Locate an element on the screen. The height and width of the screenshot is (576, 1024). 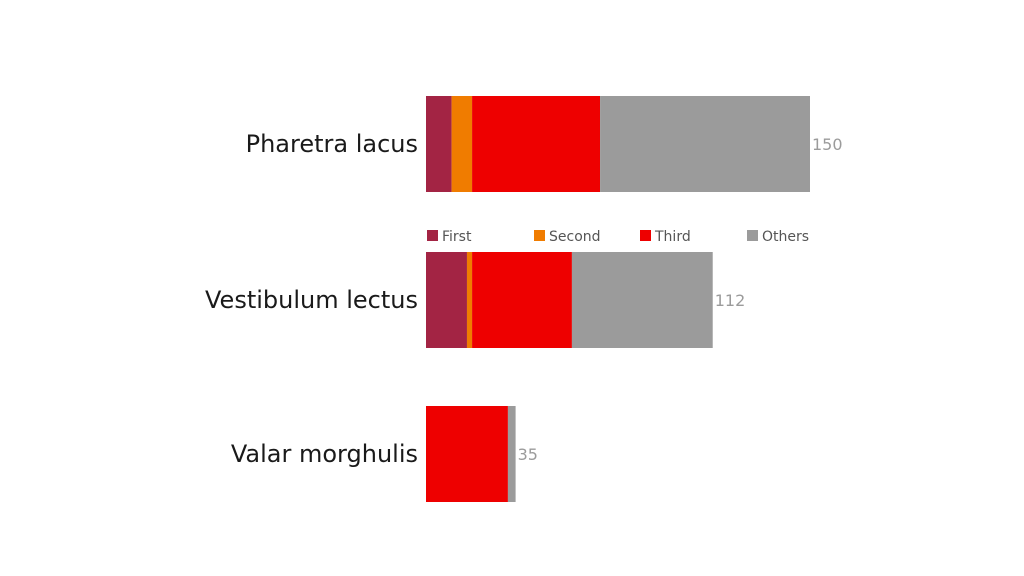
bar-segment-pharetra-lacus-others is located at coordinates (705, 144).